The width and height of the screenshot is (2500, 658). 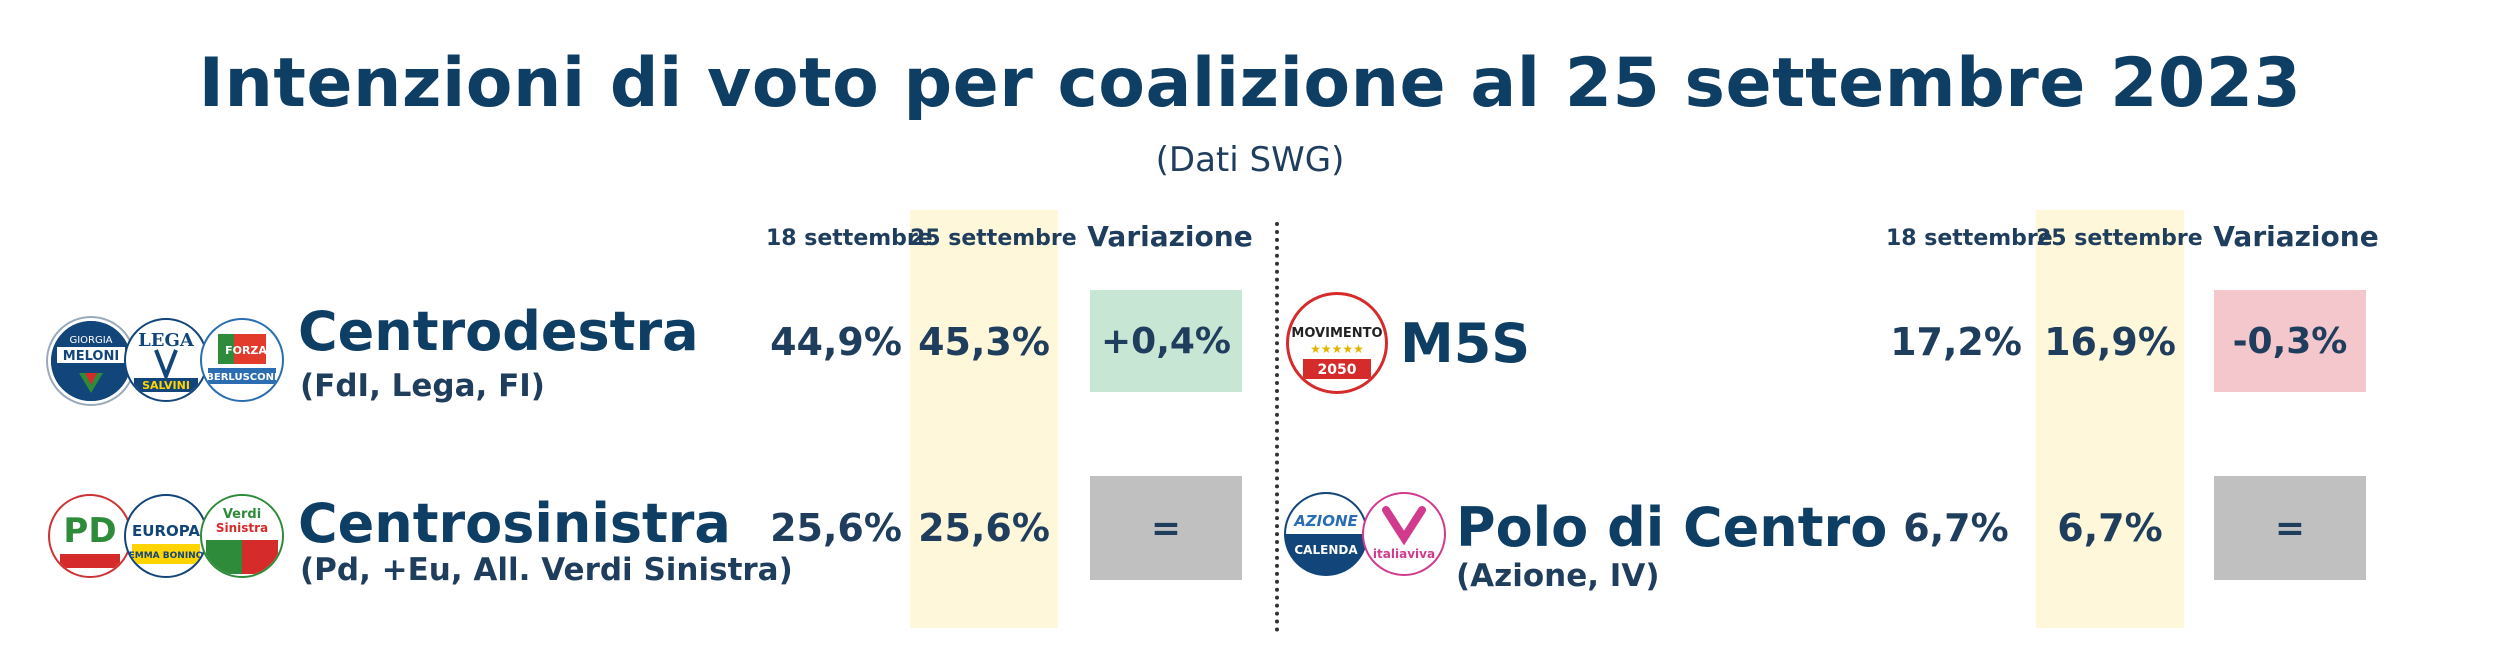 I want to click on azione-logo: AZIONE CALENDA, so click(x=1326, y=534).